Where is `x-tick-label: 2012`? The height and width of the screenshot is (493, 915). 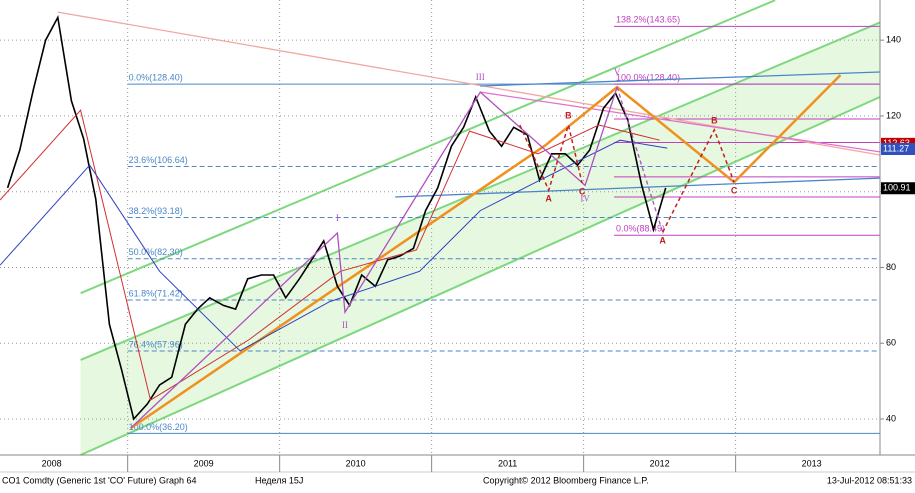
x-tick-label: 2012 is located at coordinates (660, 463).